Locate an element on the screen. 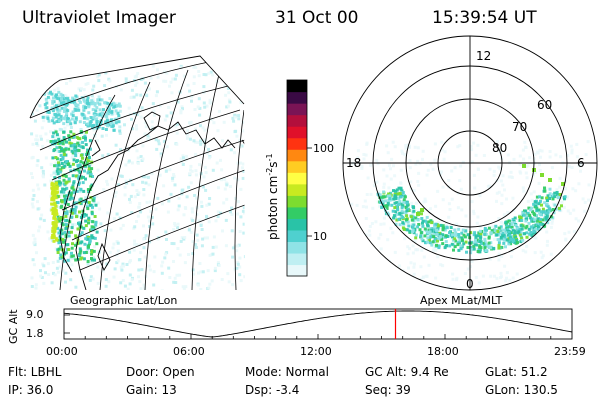 This screenshot has width=600, height=400. mlt-label-0: 0 is located at coordinates (470, 284).